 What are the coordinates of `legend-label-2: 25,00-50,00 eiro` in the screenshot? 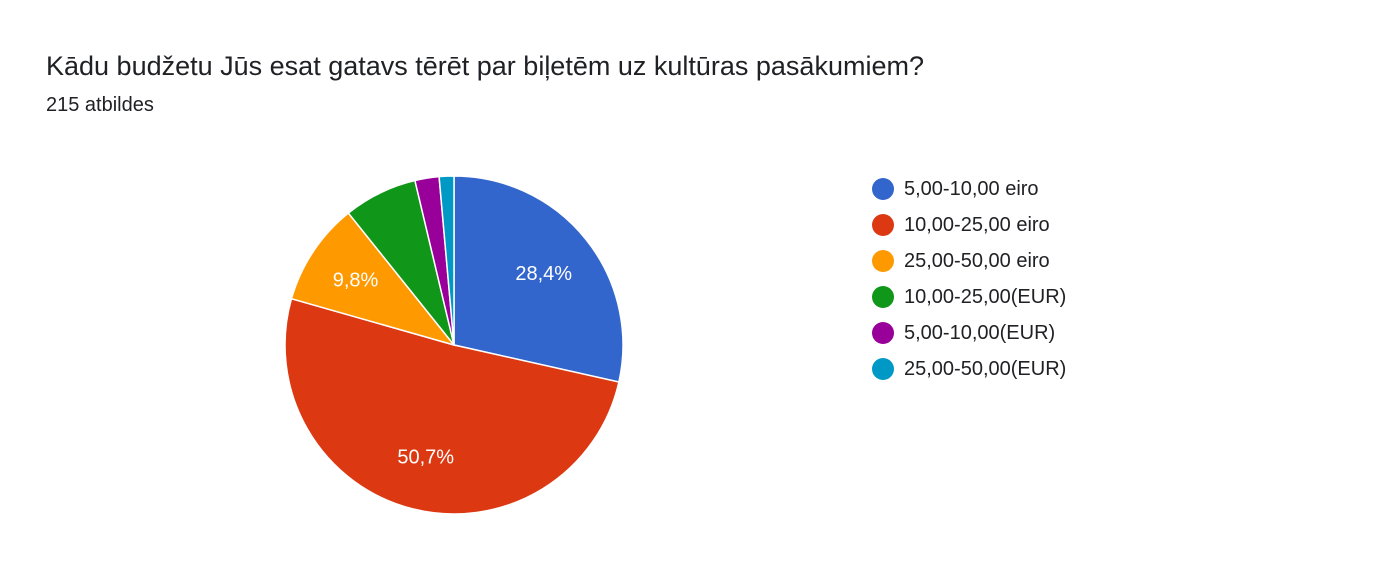 It's located at (977, 260).